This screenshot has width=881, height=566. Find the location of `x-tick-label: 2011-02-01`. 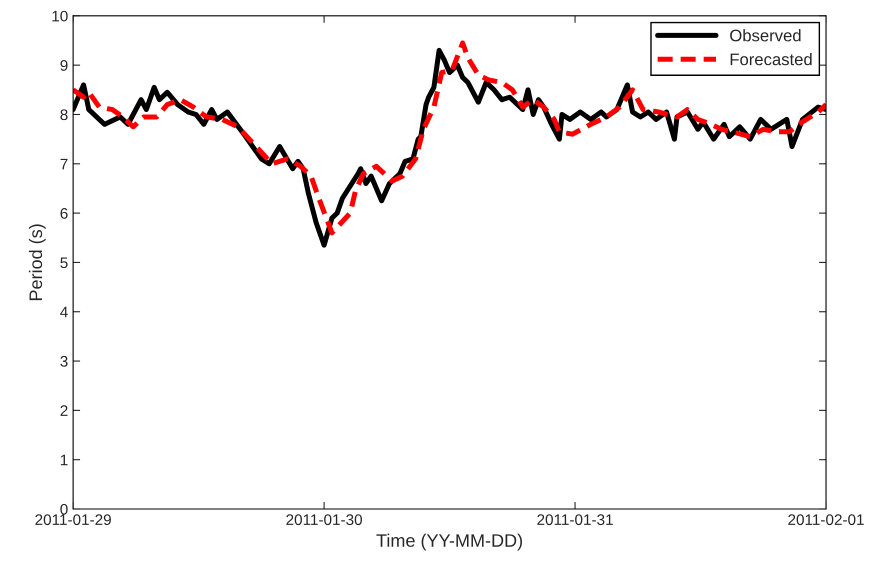

x-tick-label: 2011-02-01 is located at coordinates (826, 520).